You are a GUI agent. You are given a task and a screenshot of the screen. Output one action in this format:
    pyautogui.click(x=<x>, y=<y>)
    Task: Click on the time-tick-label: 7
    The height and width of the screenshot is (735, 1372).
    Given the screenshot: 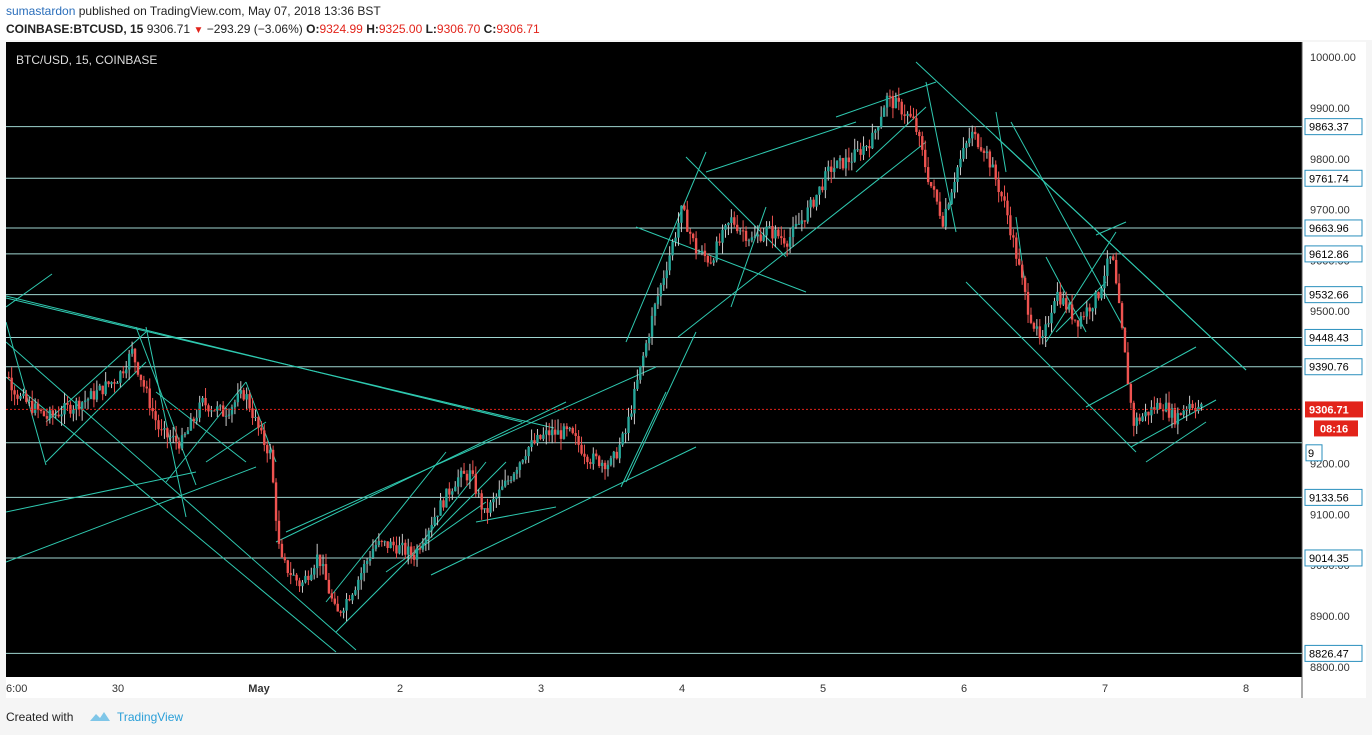 What is the action you would take?
    pyautogui.click(x=1105, y=689)
    